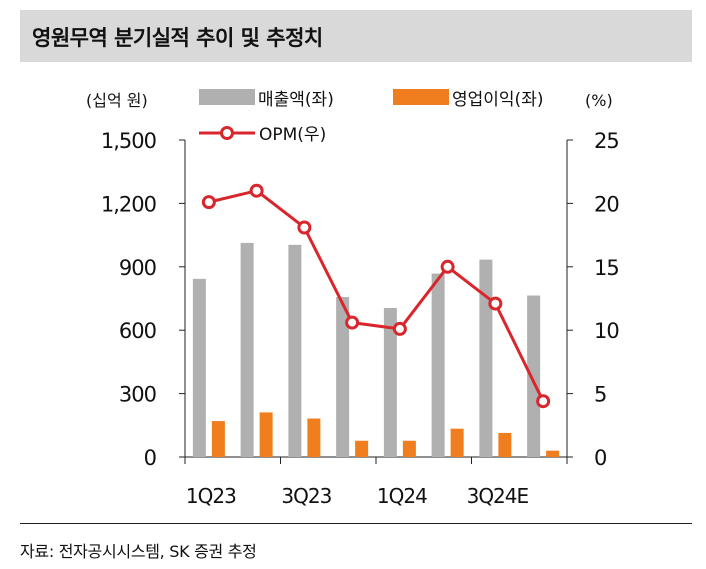  Describe the element at coordinates (606, 141) in the screenshot. I see `right-tick-label: 25` at that location.